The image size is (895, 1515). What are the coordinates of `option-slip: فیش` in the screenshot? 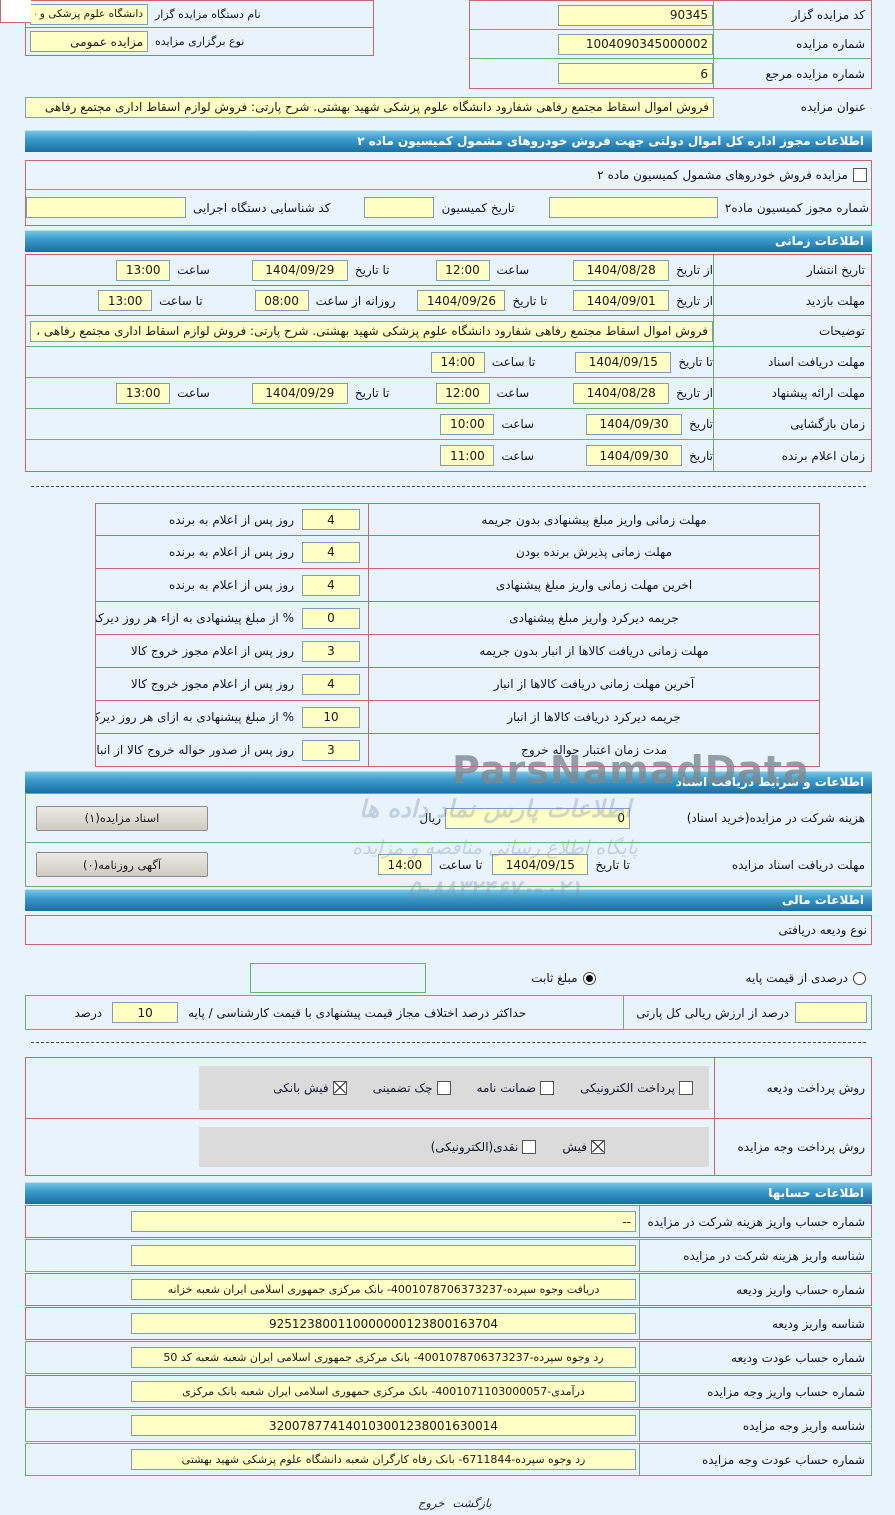 It's located at (583, 1147).